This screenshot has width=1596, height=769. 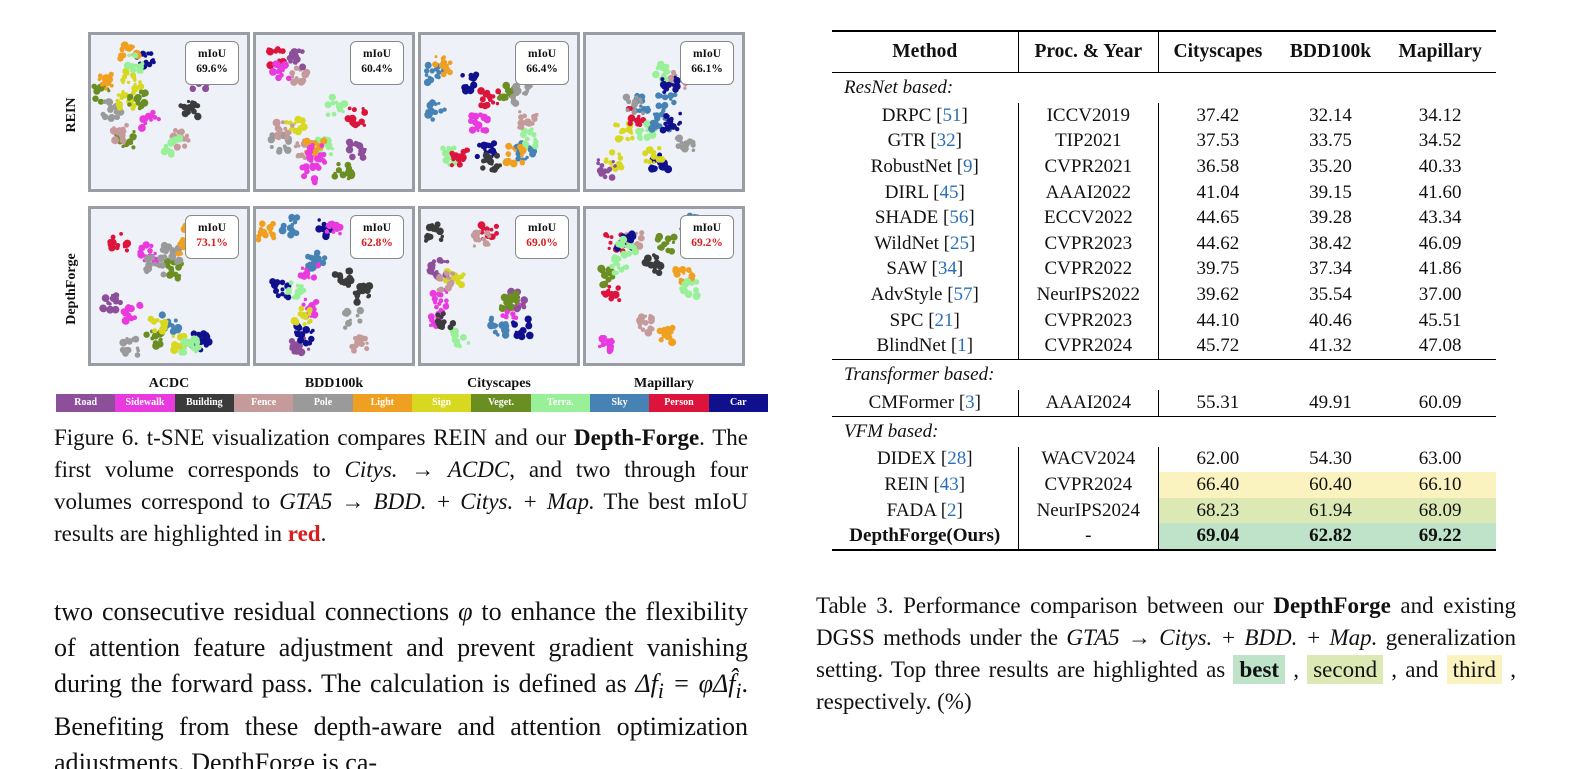 What do you see at coordinates (679, 403) in the screenshot?
I see `legend-swatch: Person` at bounding box center [679, 403].